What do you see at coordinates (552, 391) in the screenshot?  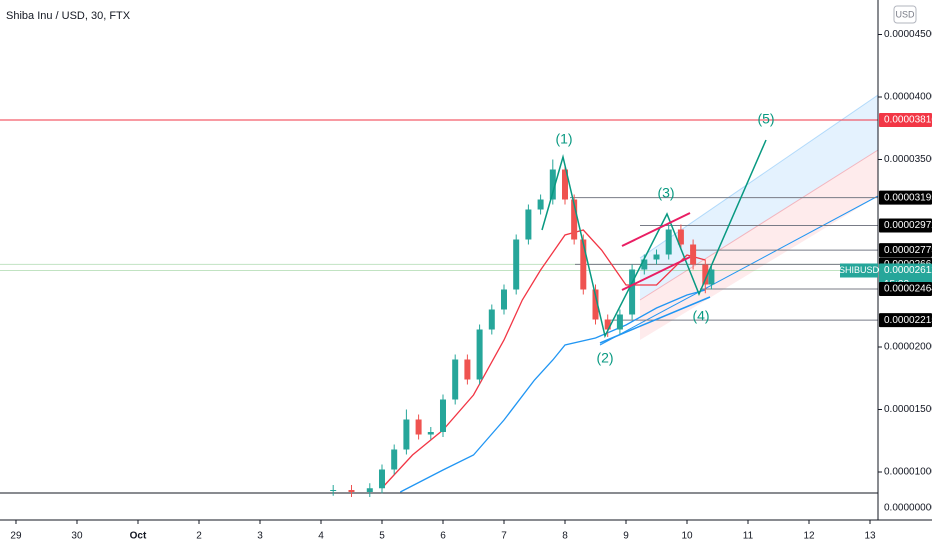 I see `moving-average` at bounding box center [552, 391].